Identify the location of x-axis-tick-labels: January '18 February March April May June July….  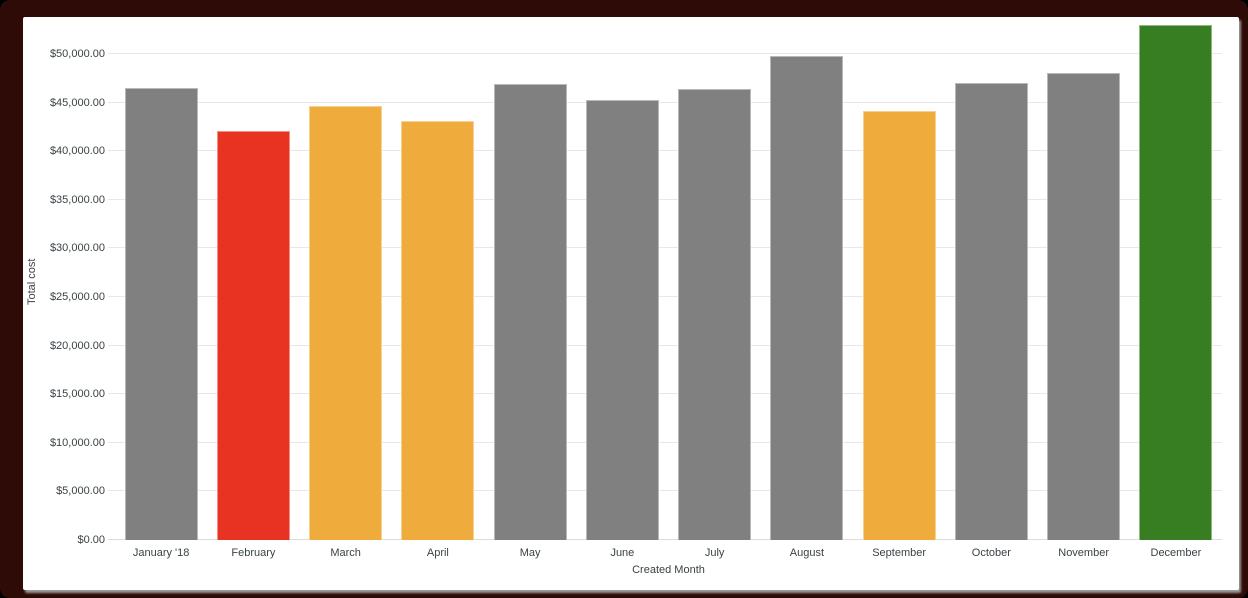
(668, 554).